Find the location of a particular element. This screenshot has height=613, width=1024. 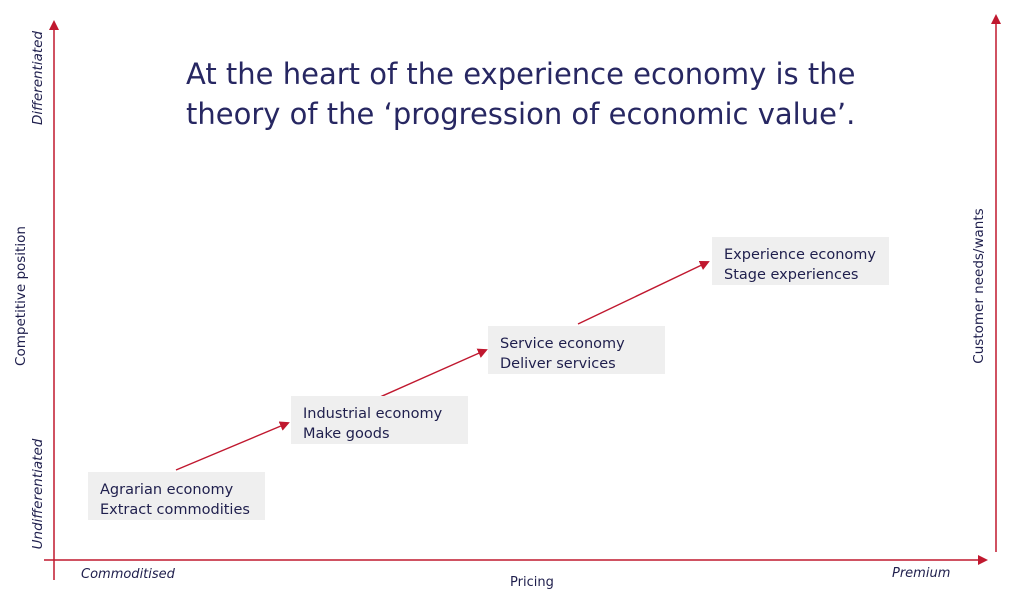

stage-name: Experience economy is located at coordinates (800, 255).